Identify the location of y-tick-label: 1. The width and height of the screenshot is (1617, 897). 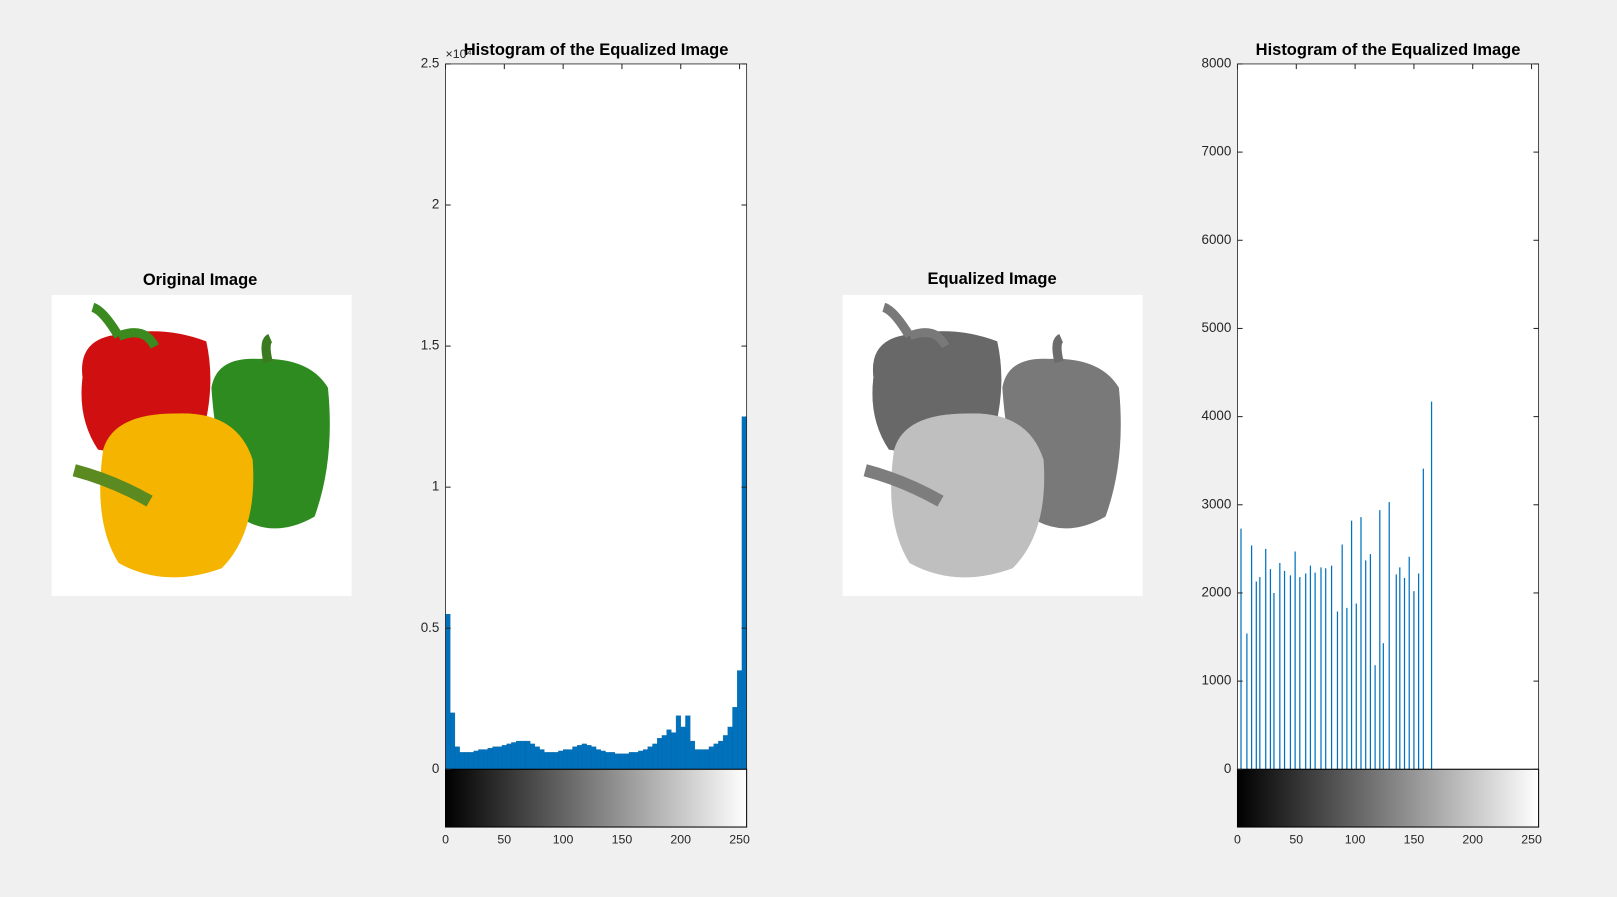
(435, 486).